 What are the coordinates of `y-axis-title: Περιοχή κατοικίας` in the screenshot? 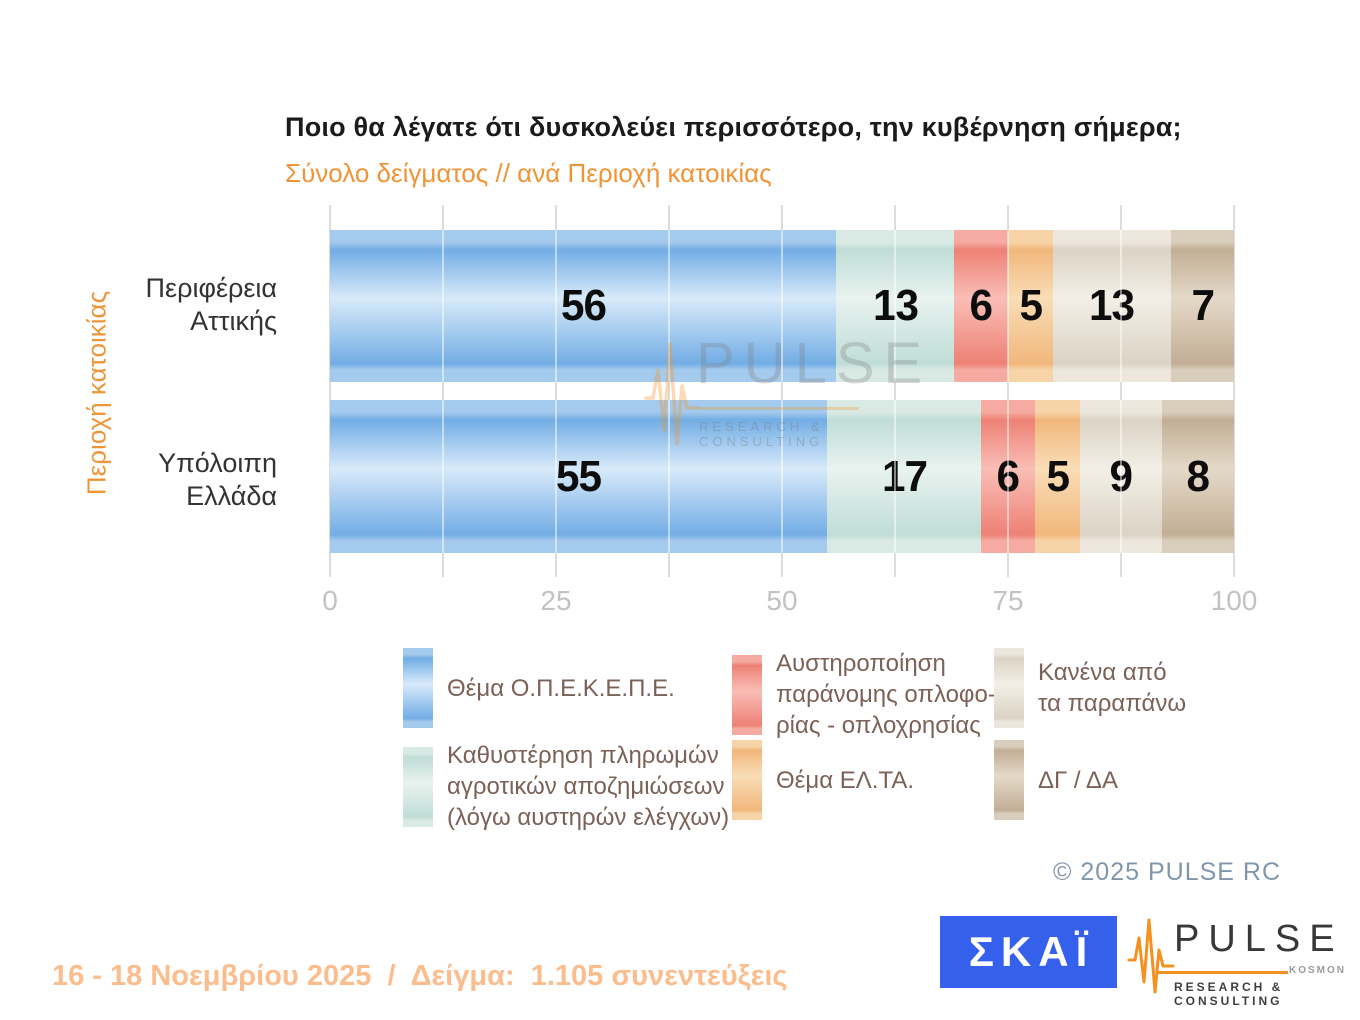 It's located at (96, 393).